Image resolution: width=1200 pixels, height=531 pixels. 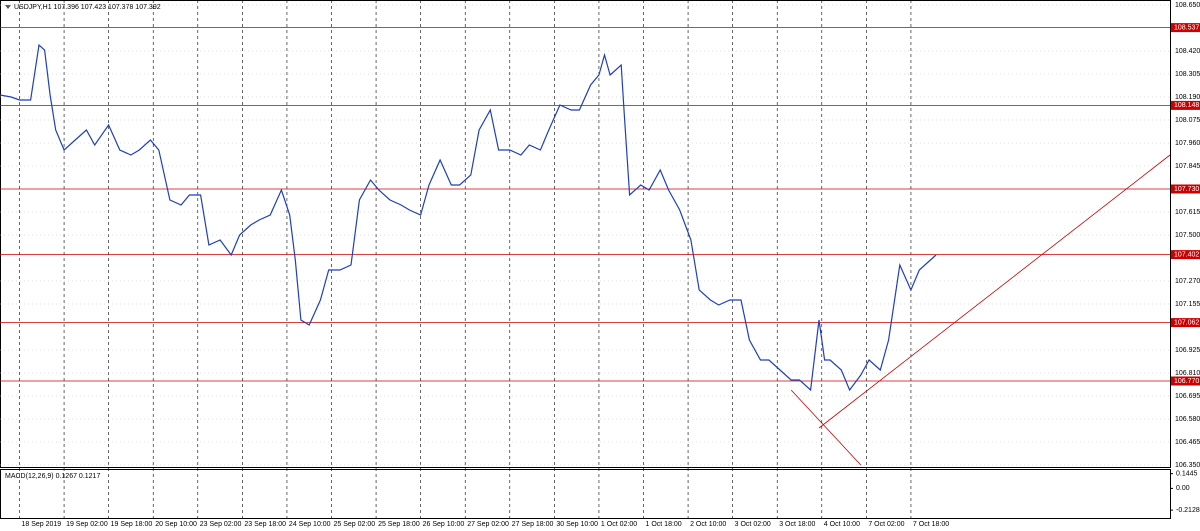 What do you see at coordinates (931, 524) in the screenshot?
I see `x-tick-label: 7 Oct 18:00` at bounding box center [931, 524].